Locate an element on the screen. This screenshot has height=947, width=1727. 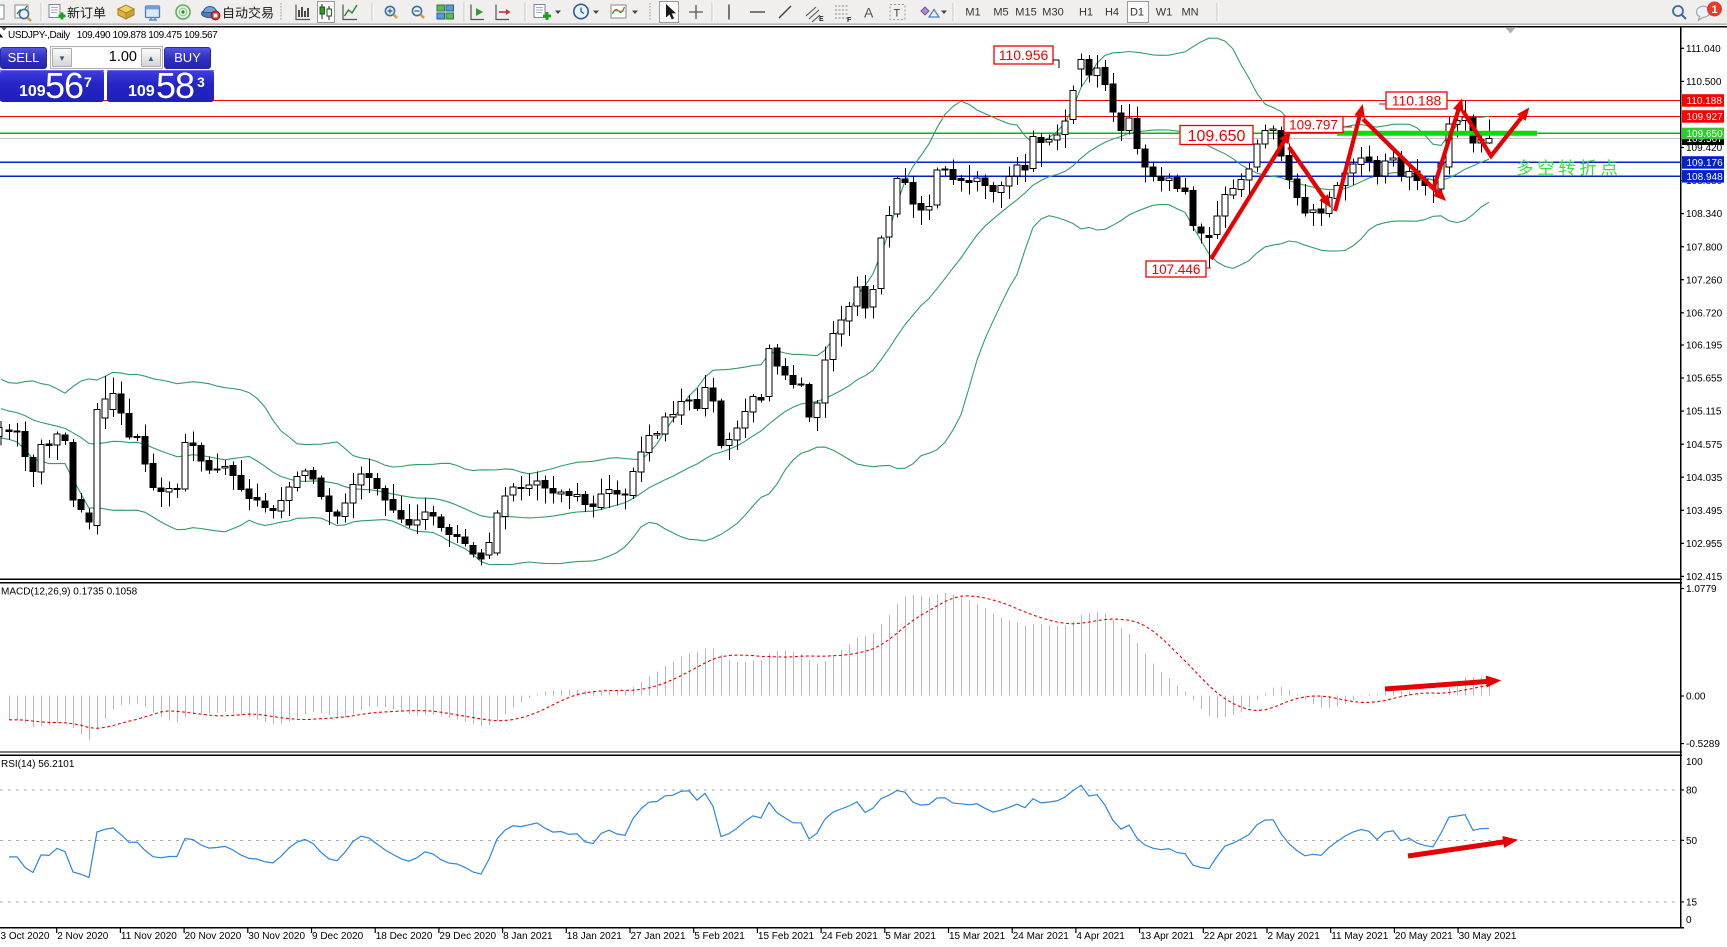
svg-text: T is located at coordinates (897, 14).